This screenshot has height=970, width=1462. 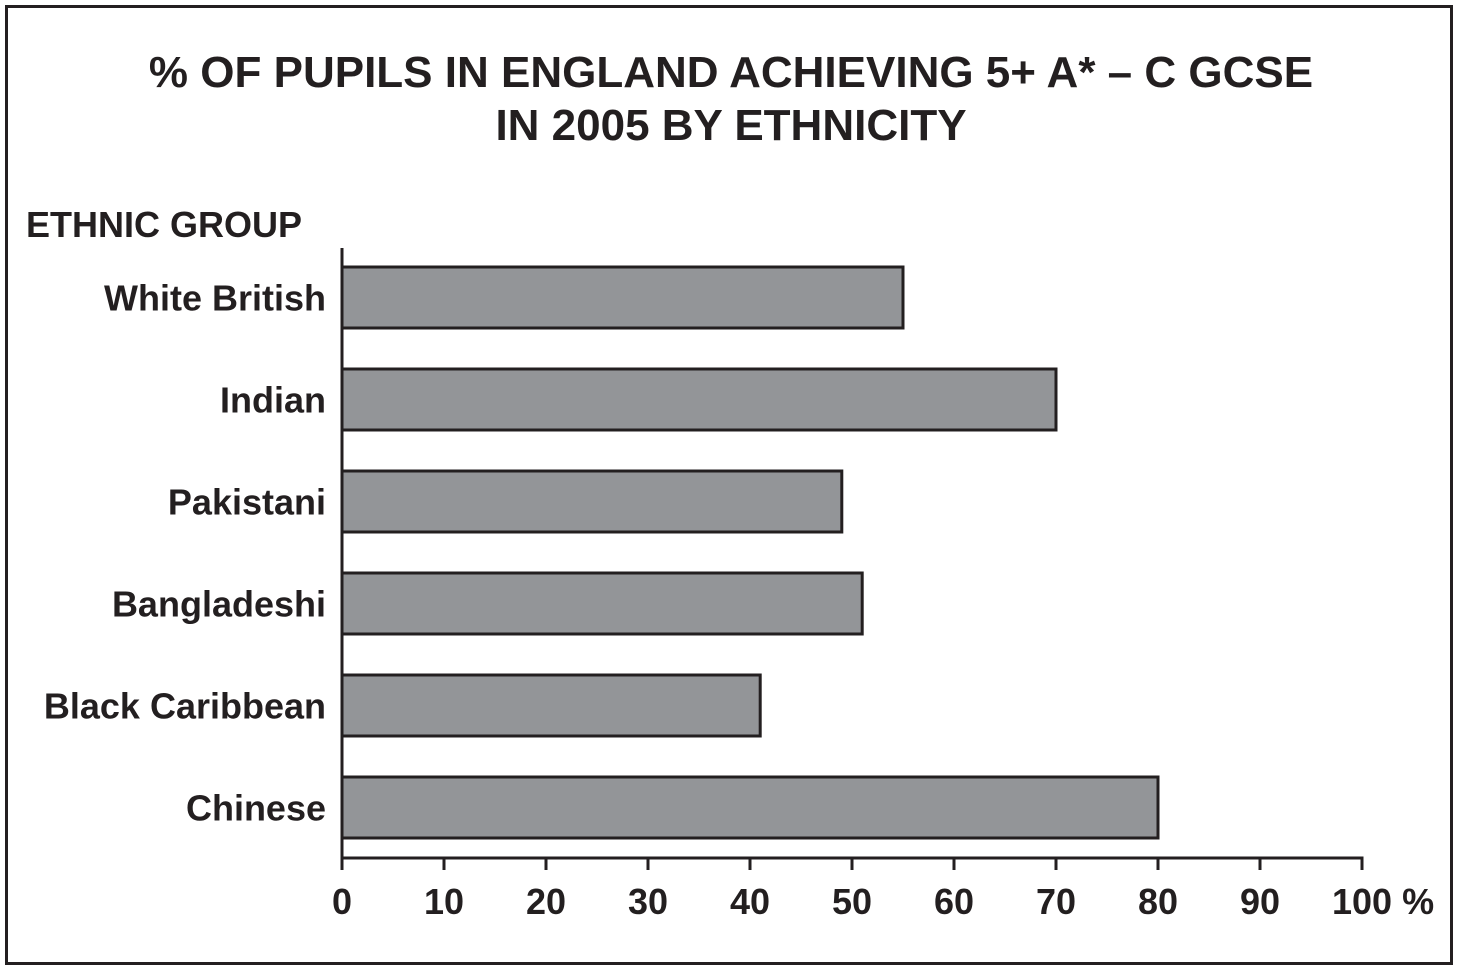 I want to click on x-tick-label-20: 20, so click(x=546, y=901).